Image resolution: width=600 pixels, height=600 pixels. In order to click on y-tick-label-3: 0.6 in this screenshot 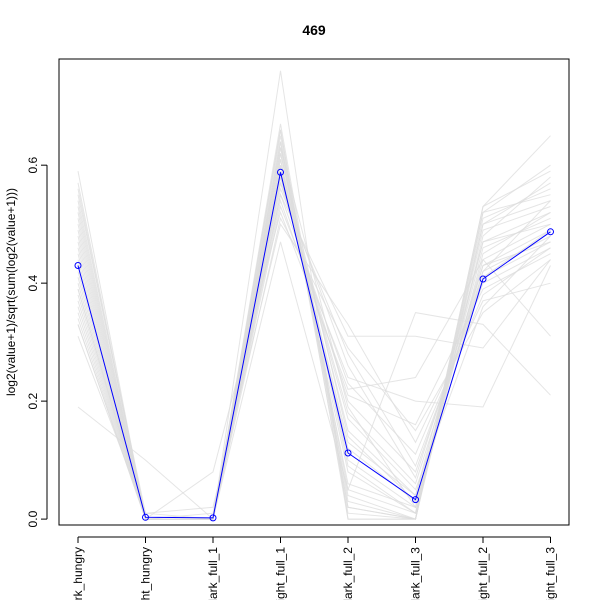, I will do `click(33, 165)`.